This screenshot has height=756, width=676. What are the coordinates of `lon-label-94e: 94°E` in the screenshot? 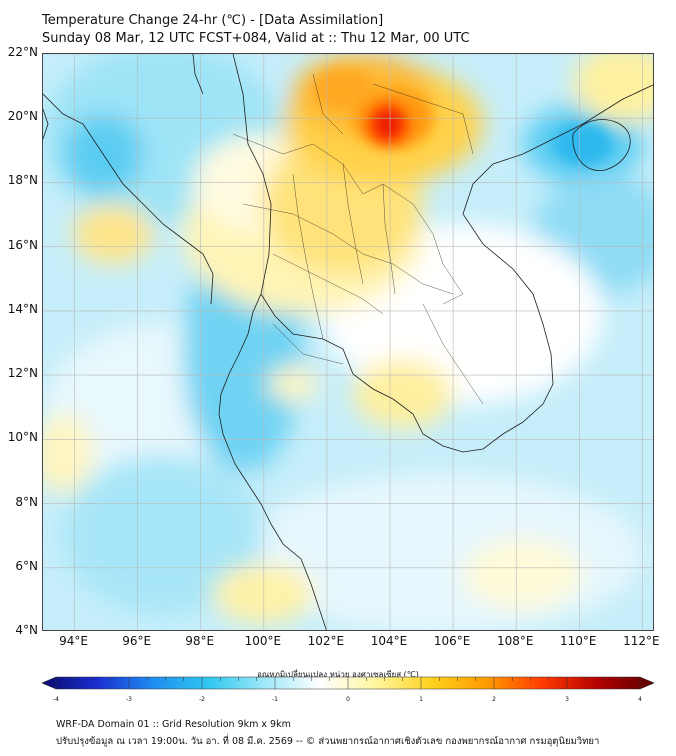 It's located at (73, 641).